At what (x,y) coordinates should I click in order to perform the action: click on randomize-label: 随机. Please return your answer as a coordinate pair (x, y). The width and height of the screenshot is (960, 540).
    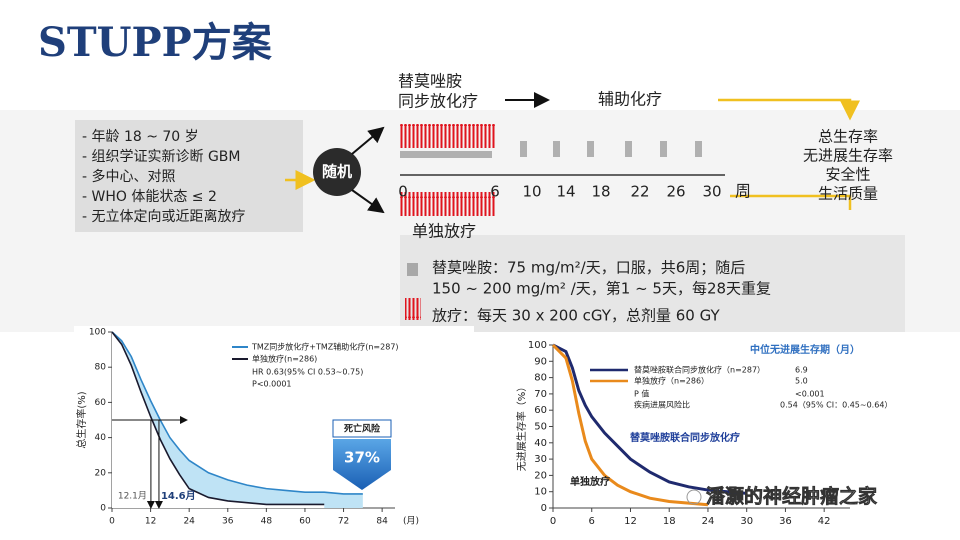
    Looking at the image, I should click on (337, 172).